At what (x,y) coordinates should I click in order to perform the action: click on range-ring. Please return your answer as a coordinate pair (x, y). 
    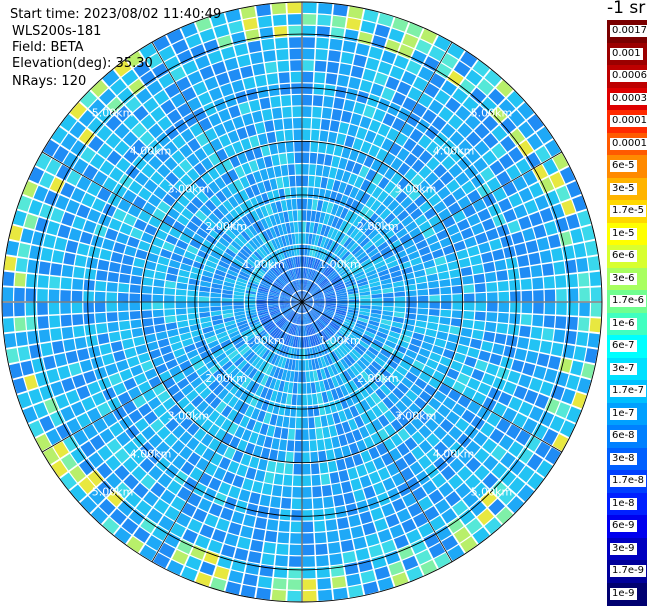
    Looking at the image, I should click on (302, 302).